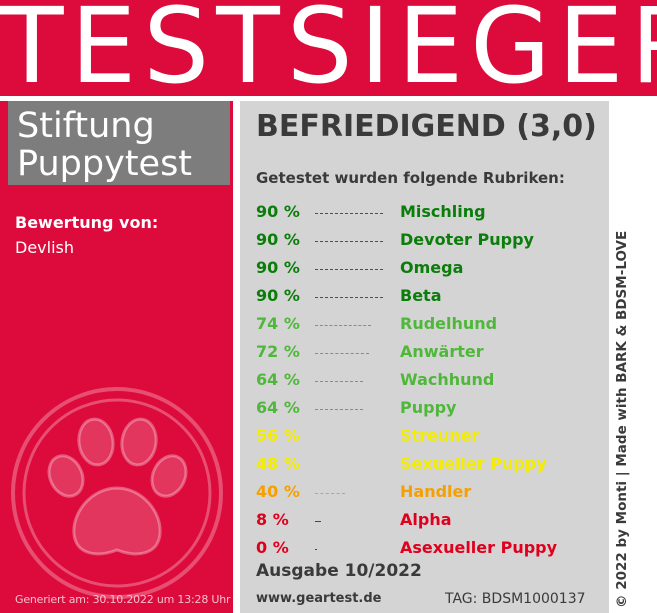  What do you see at coordinates (473, 463) in the screenshot?
I see `rubric-name: Sexueller Puppy` at bounding box center [473, 463].